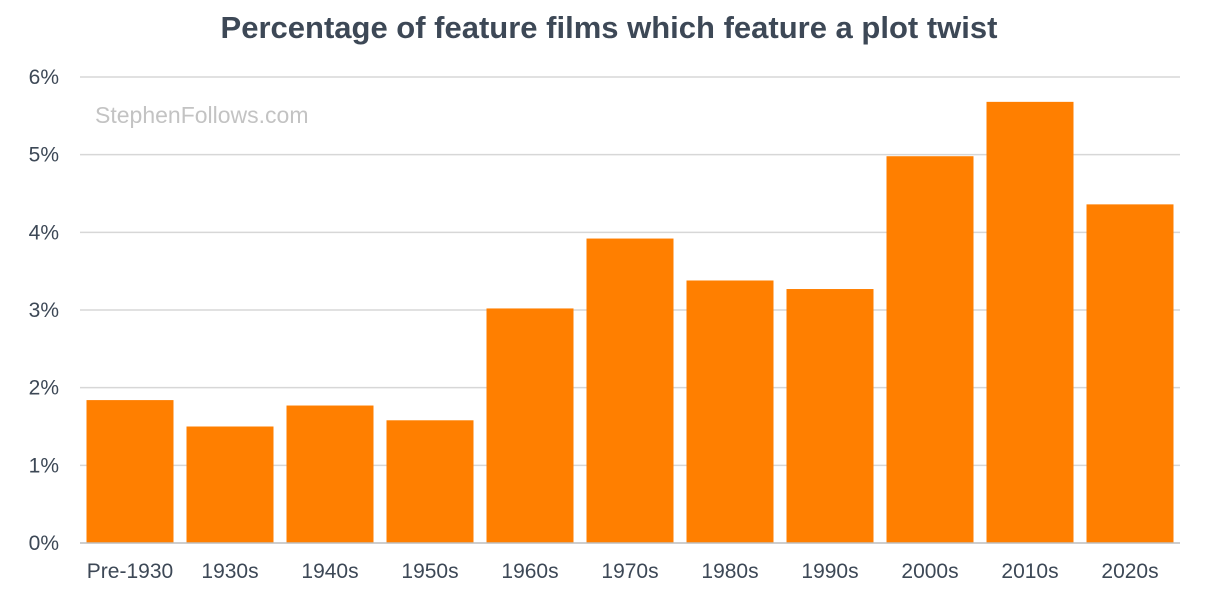 This screenshot has height=606, width=1218. What do you see at coordinates (44, 155) in the screenshot?
I see `y-tick-label: 5%` at bounding box center [44, 155].